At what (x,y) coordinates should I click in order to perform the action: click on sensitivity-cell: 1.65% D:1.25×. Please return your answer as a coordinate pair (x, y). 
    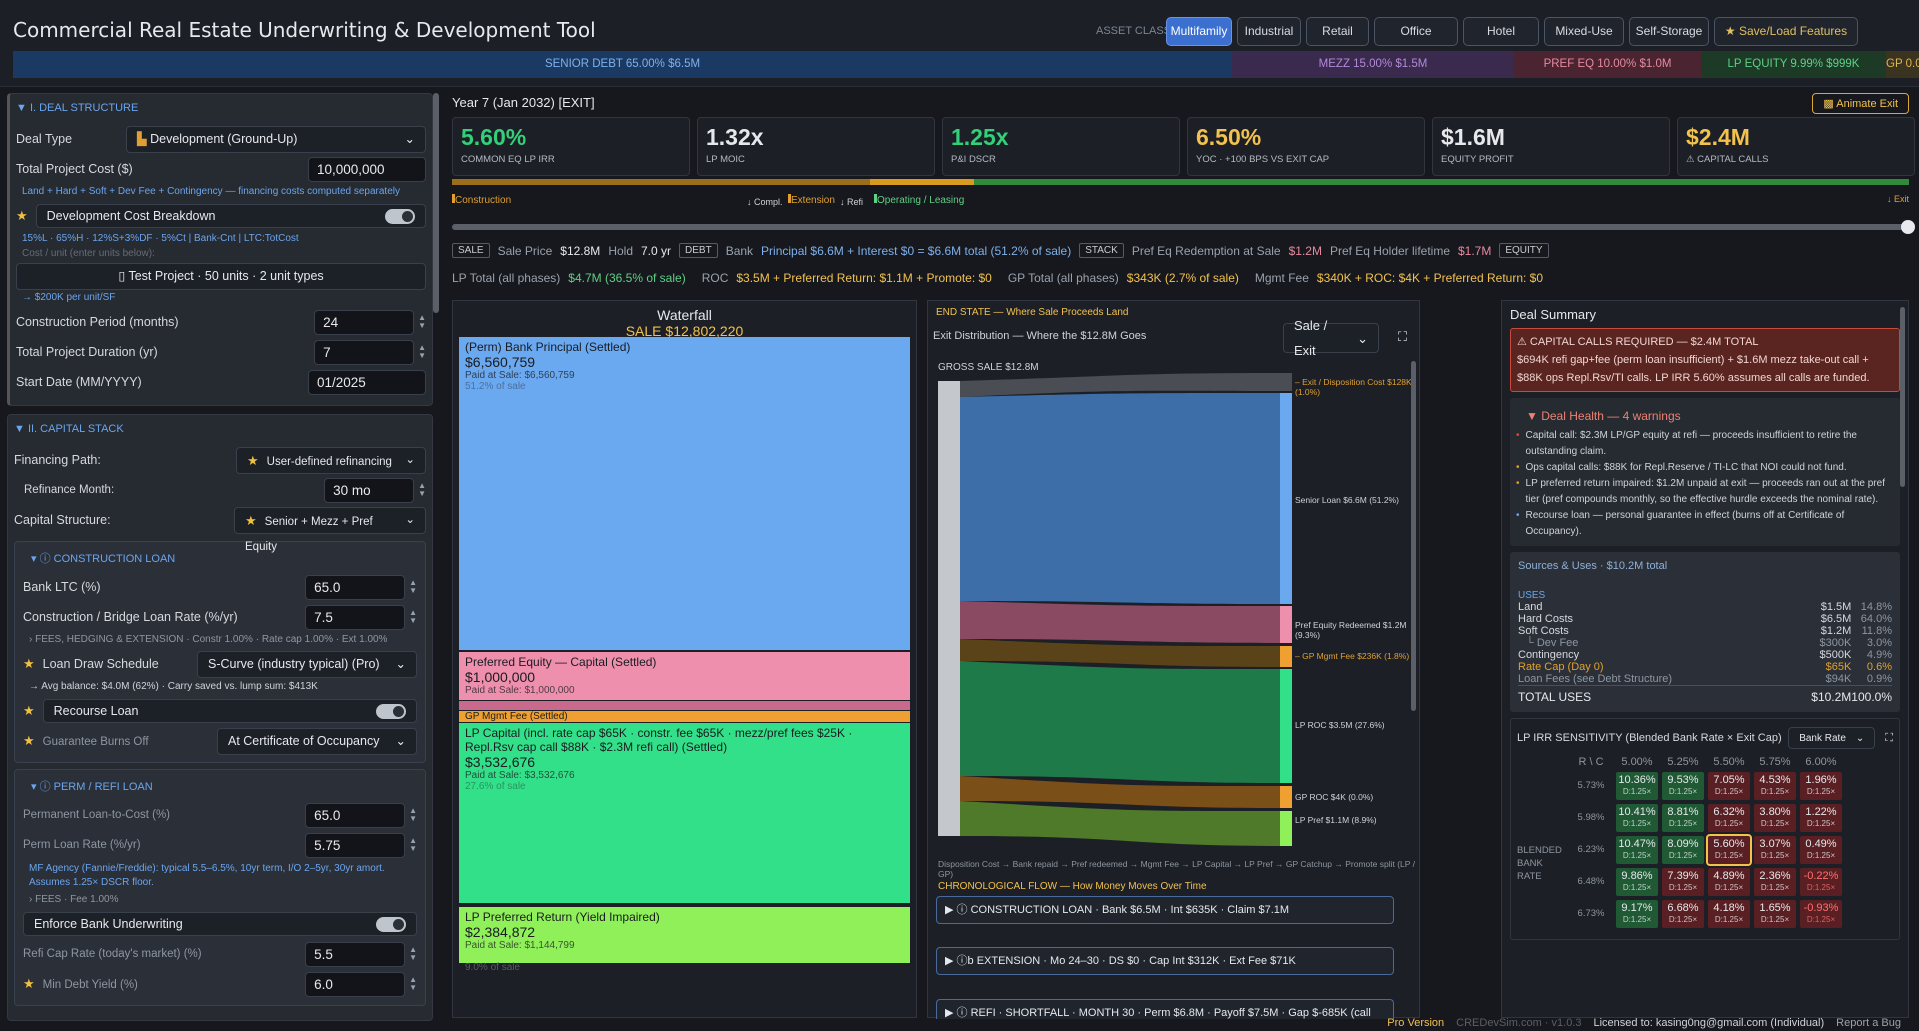
    Looking at the image, I should click on (1775, 914).